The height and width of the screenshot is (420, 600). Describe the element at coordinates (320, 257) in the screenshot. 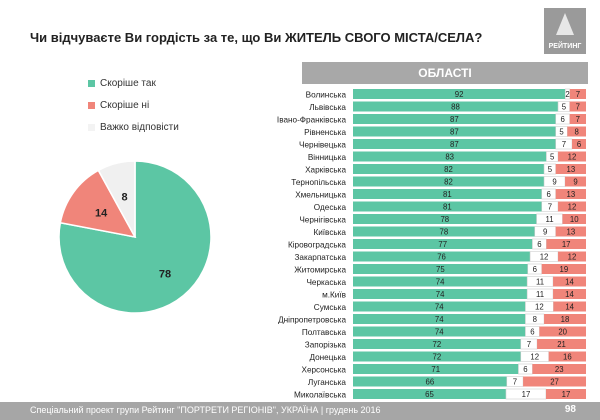

I see `region-label: Закарпатська` at that location.